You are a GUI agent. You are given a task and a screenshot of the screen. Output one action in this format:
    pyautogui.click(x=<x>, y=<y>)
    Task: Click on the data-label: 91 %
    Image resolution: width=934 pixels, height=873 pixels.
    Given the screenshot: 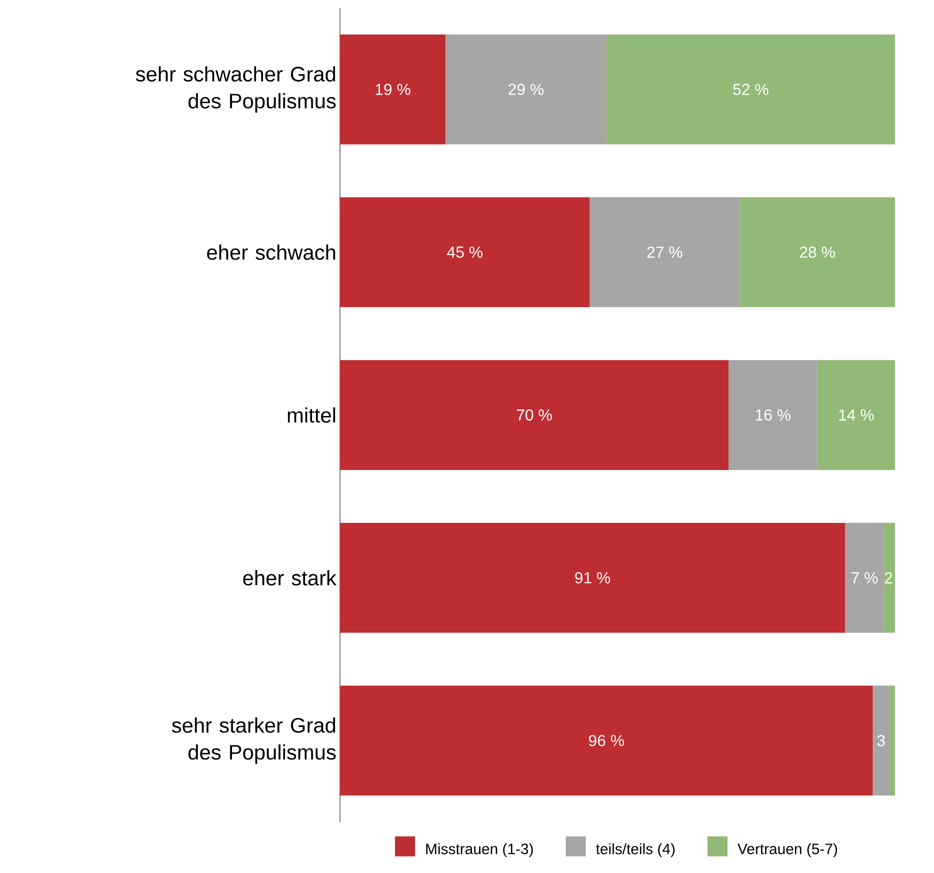 What is the action you would take?
    pyautogui.click(x=592, y=578)
    